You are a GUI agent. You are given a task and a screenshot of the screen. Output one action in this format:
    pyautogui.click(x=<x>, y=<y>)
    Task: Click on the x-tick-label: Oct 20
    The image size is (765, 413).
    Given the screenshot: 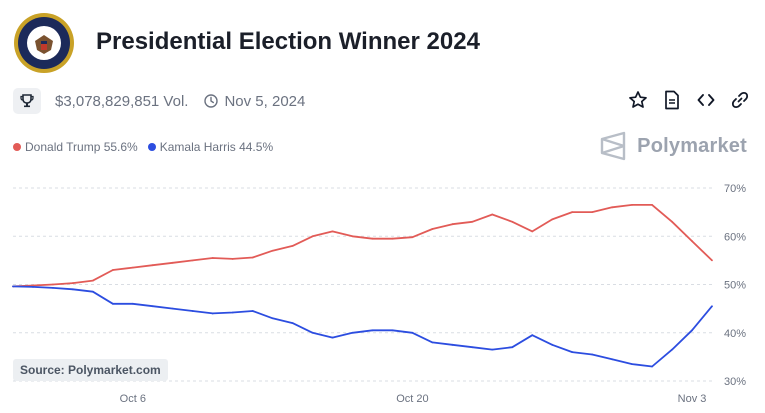 What is the action you would take?
    pyautogui.click(x=412, y=399)
    